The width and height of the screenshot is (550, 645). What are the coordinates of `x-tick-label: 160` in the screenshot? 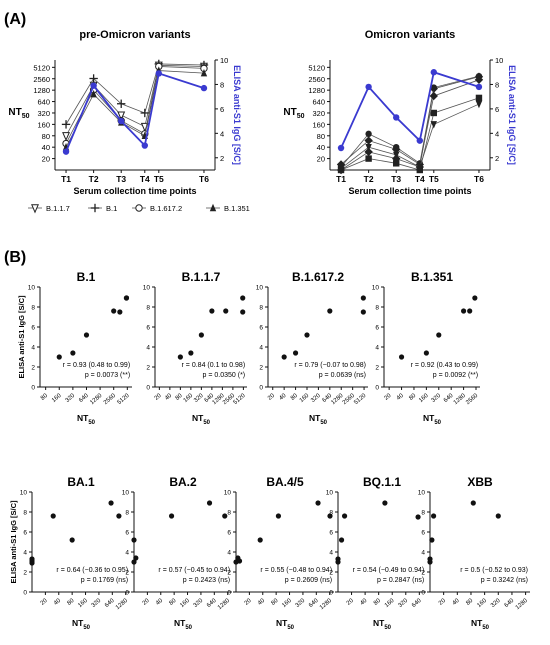 It's located at (83, 603).